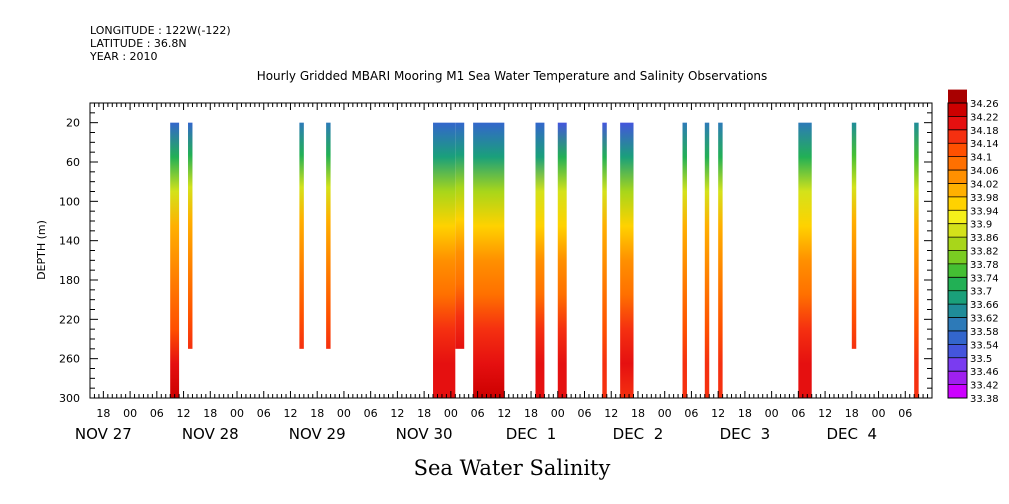 The height and width of the screenshot is (504, 1009). What do you see at coordinates (984, 144) in the screenshot?
I see `colorbar-label: 34.14` at bounding box center [984, 144].